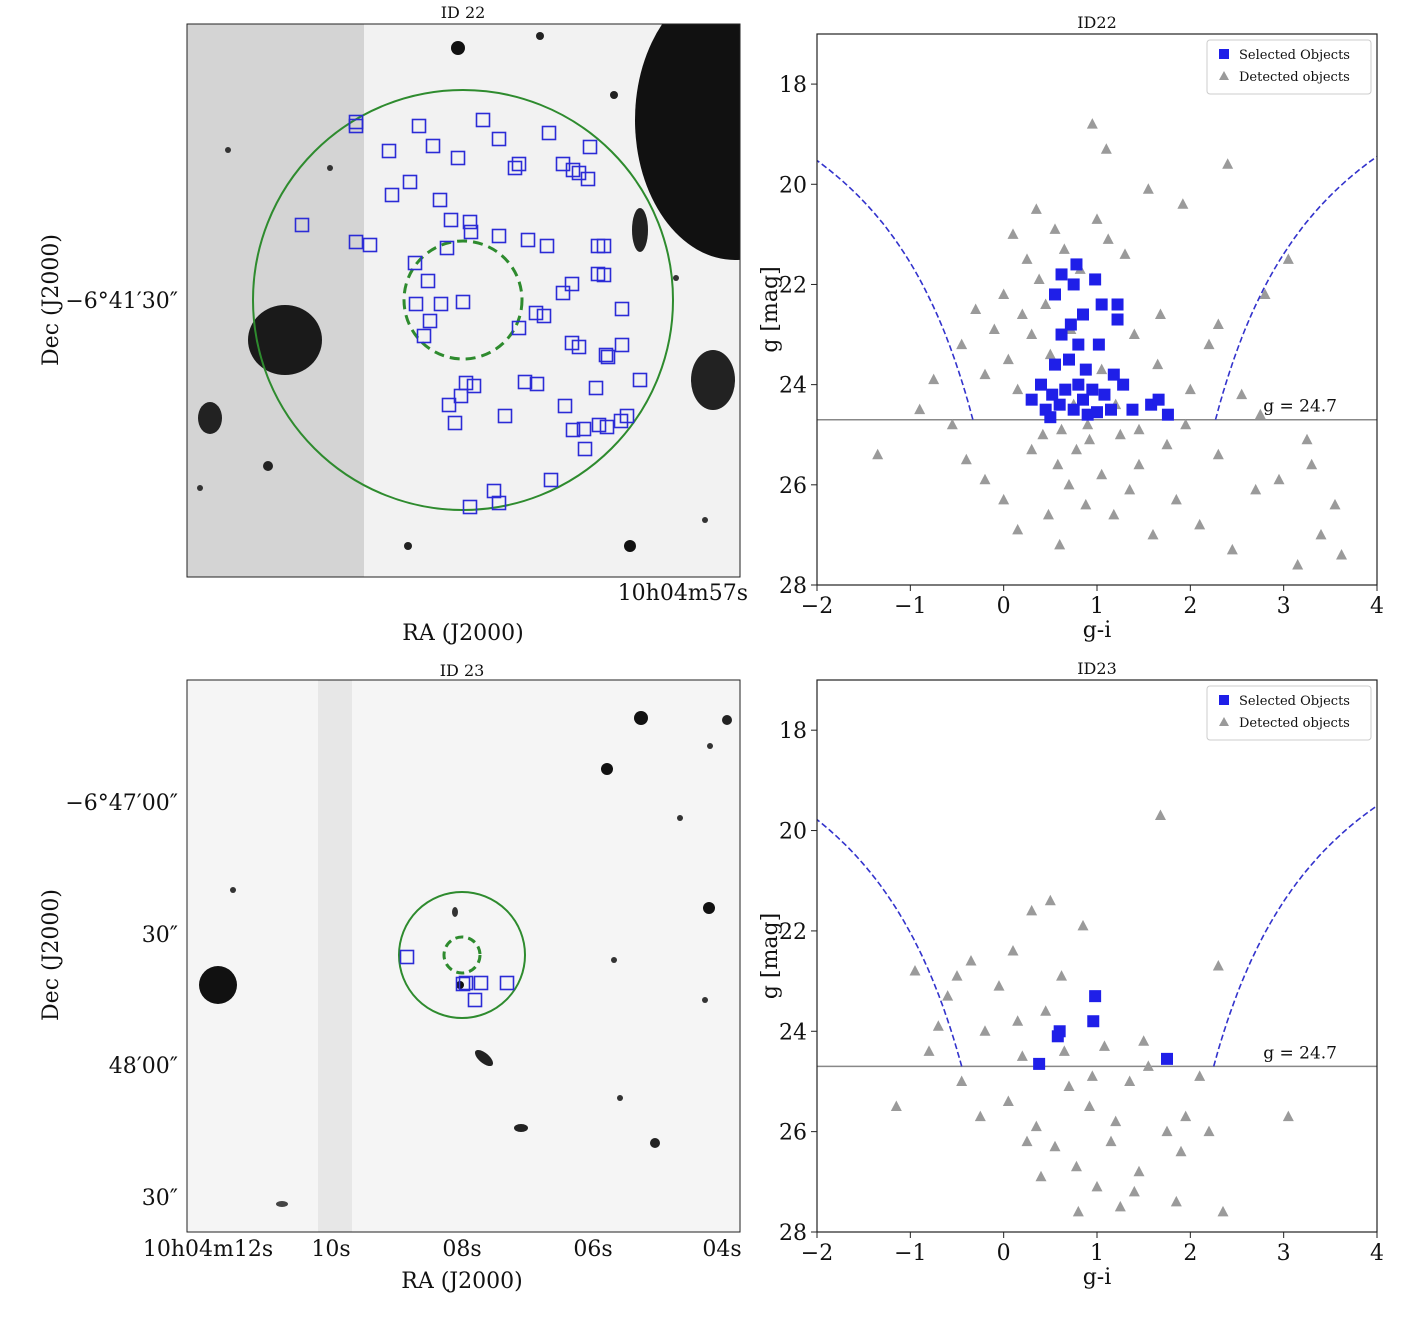 Image resolution: width=1414 pixels, height=1324 pixels. What do you see at coordinates (484, 1058) in the screenshot?
I see `galaxy` at bounding box center [484, 1058].